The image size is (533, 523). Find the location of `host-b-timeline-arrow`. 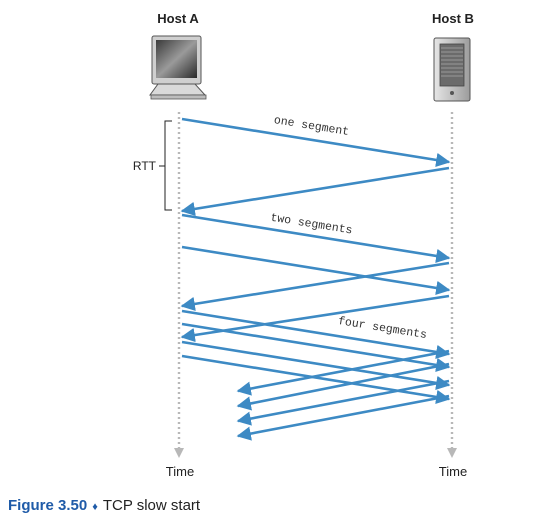

host-b-timeline-arrow is located at coordinates (452, 453).